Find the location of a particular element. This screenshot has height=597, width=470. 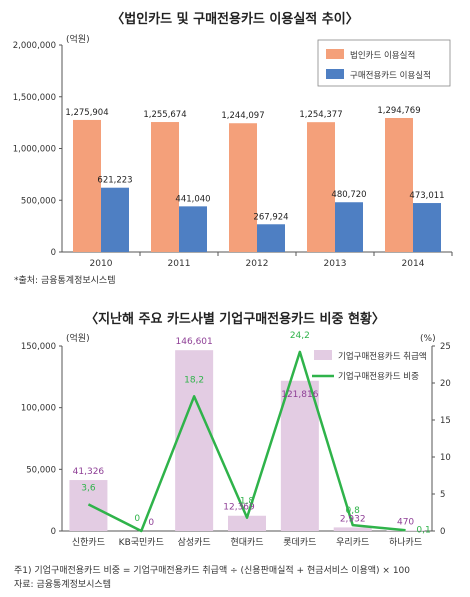

x-tick-label: 롯데카드 is located at coordinates (299, 542).